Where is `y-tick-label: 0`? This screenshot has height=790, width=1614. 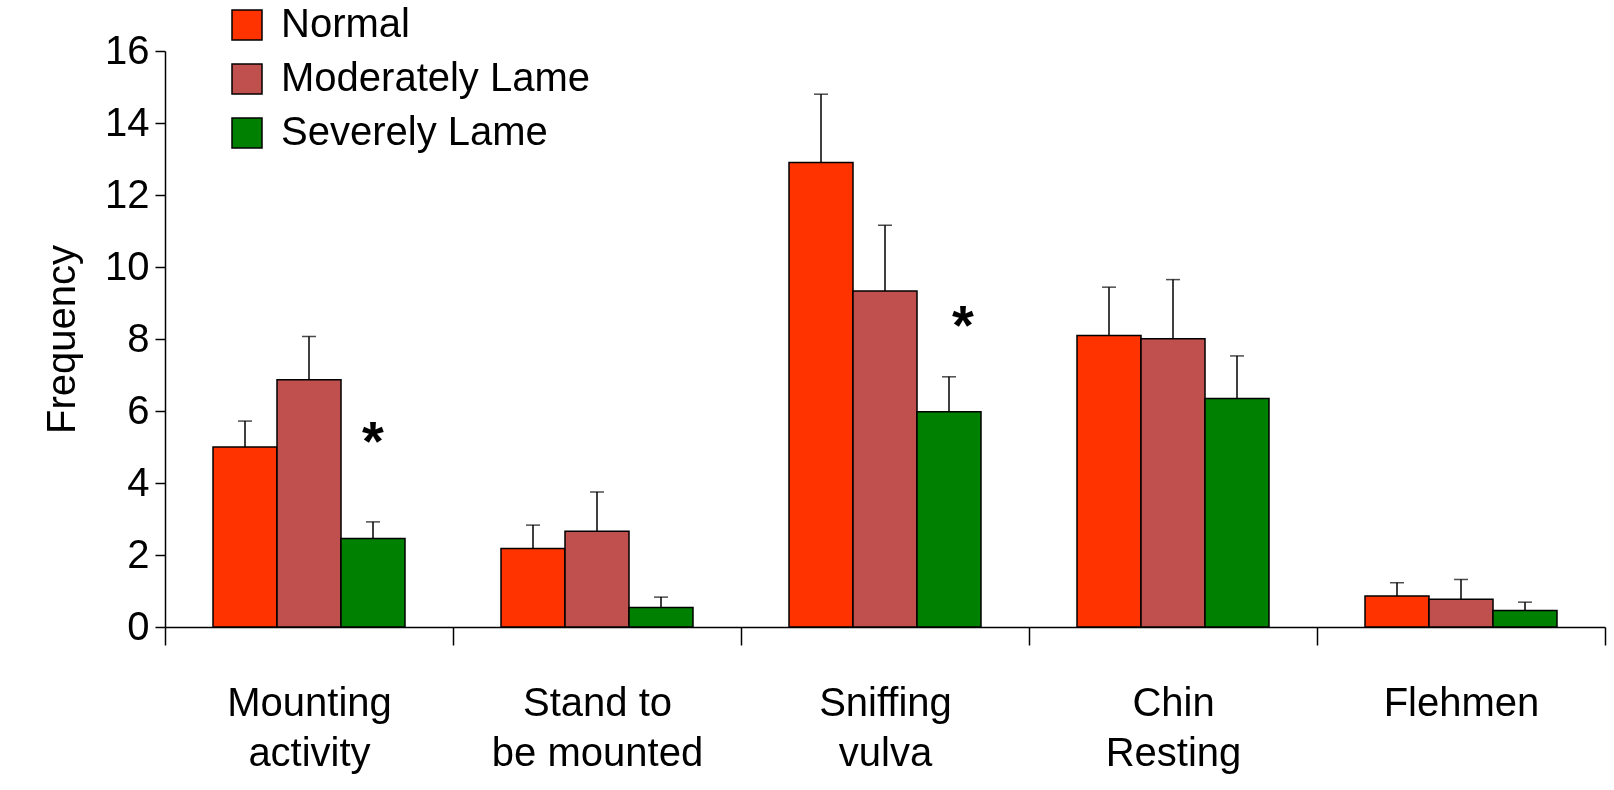 y-tick-label: 0 is located at coordinates (138, 625).